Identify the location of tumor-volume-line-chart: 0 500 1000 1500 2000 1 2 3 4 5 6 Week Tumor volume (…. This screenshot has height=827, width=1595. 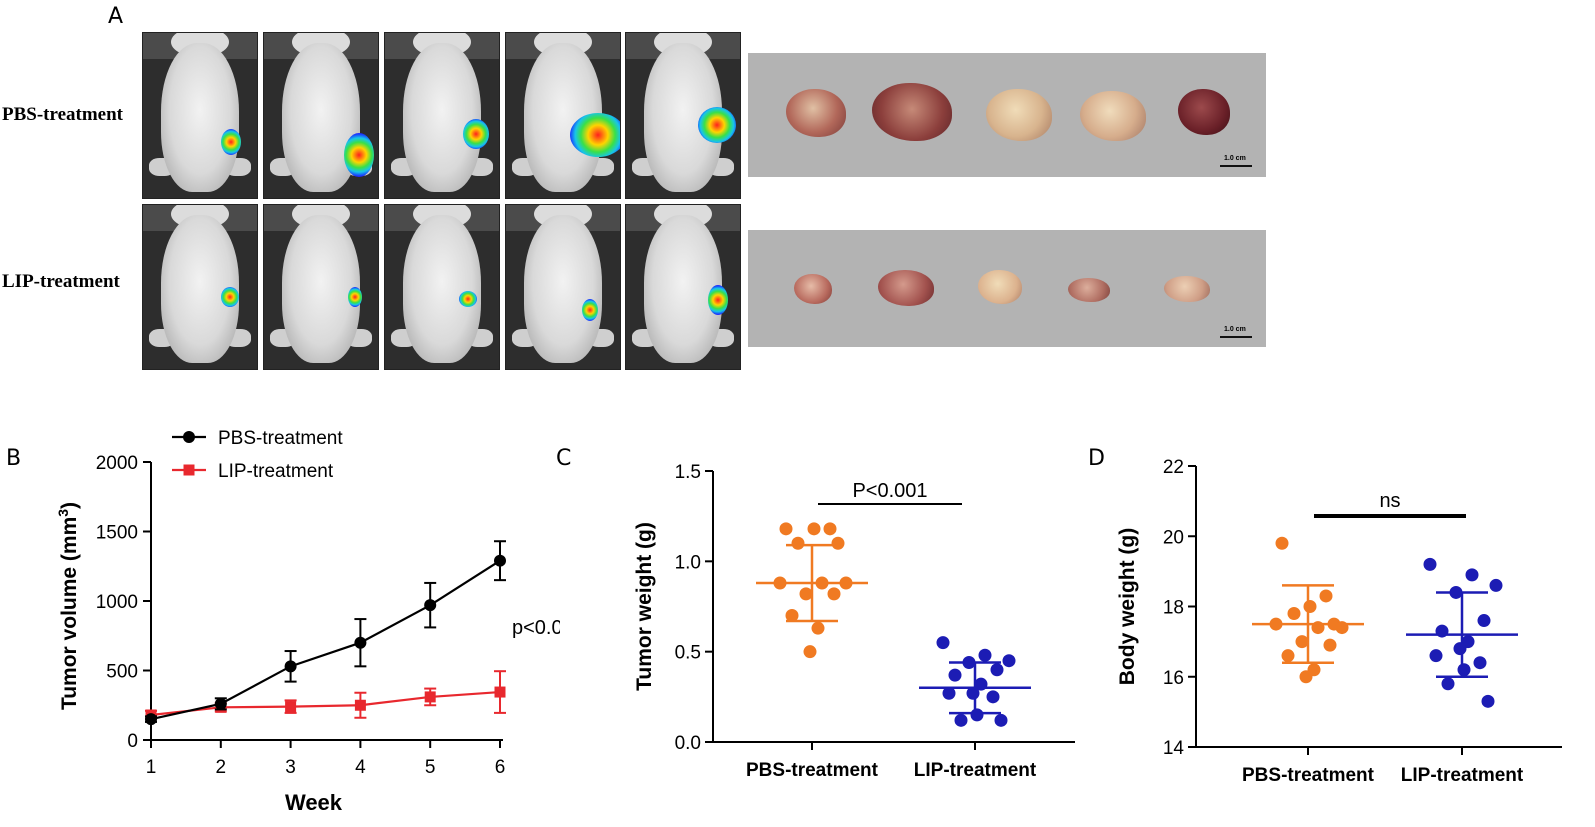
(307, 621).